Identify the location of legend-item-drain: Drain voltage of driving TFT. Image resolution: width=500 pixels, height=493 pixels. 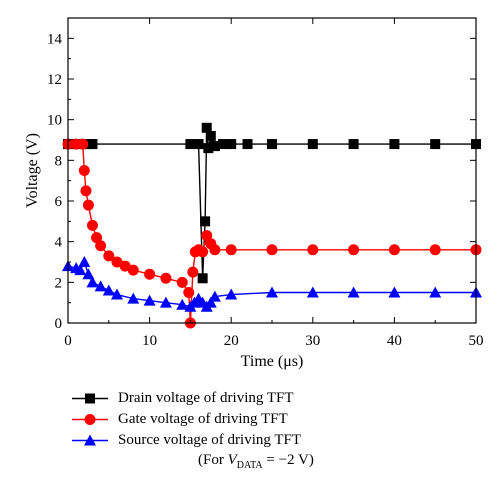
(280, 398).